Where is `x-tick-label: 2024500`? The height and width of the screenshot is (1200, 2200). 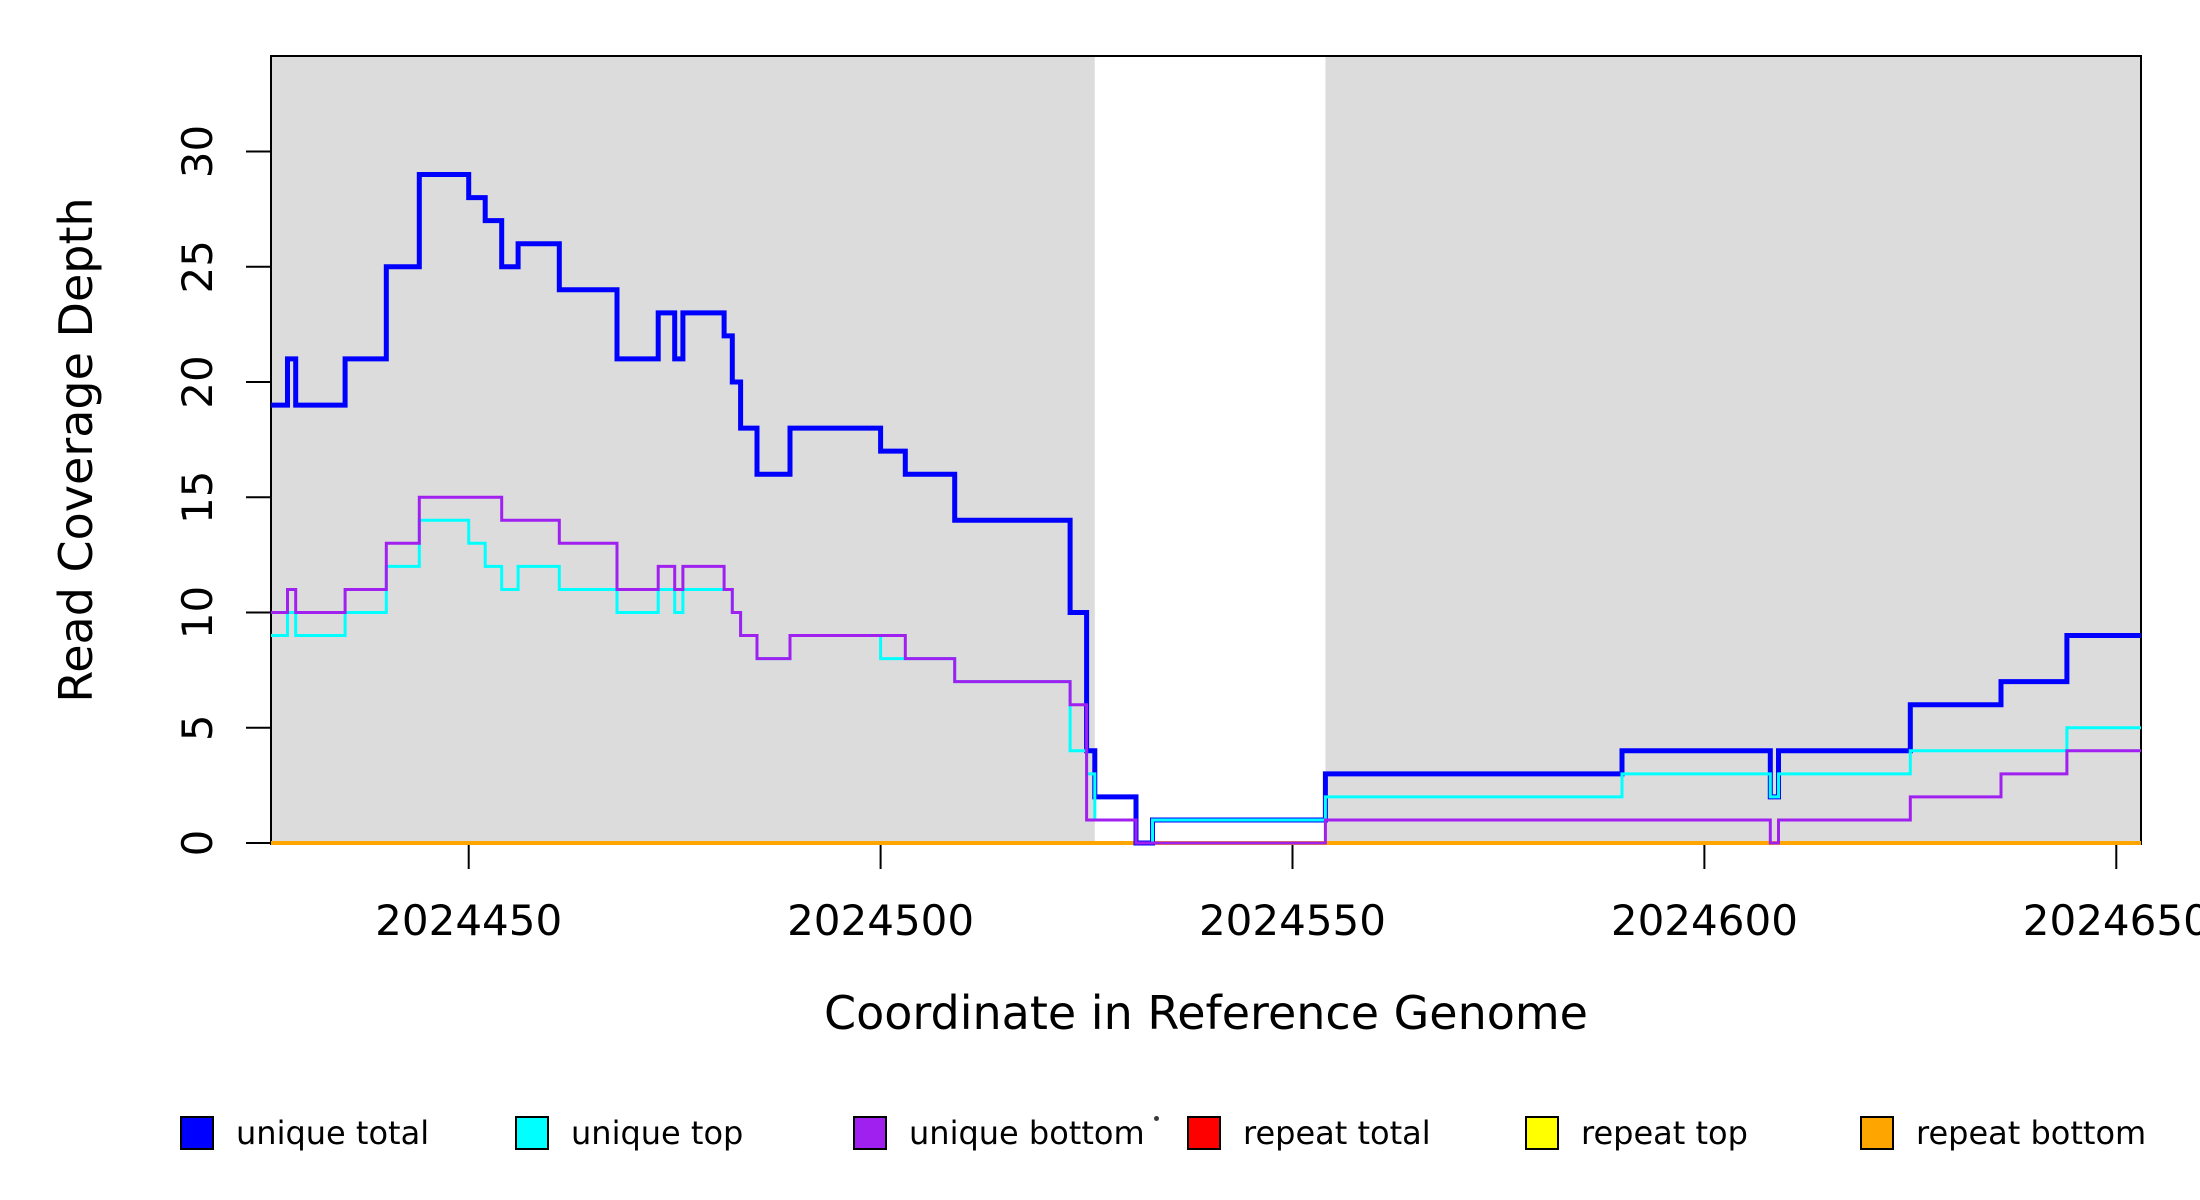
x-tick-label: 2024500 is located at coordinates (880, 920).